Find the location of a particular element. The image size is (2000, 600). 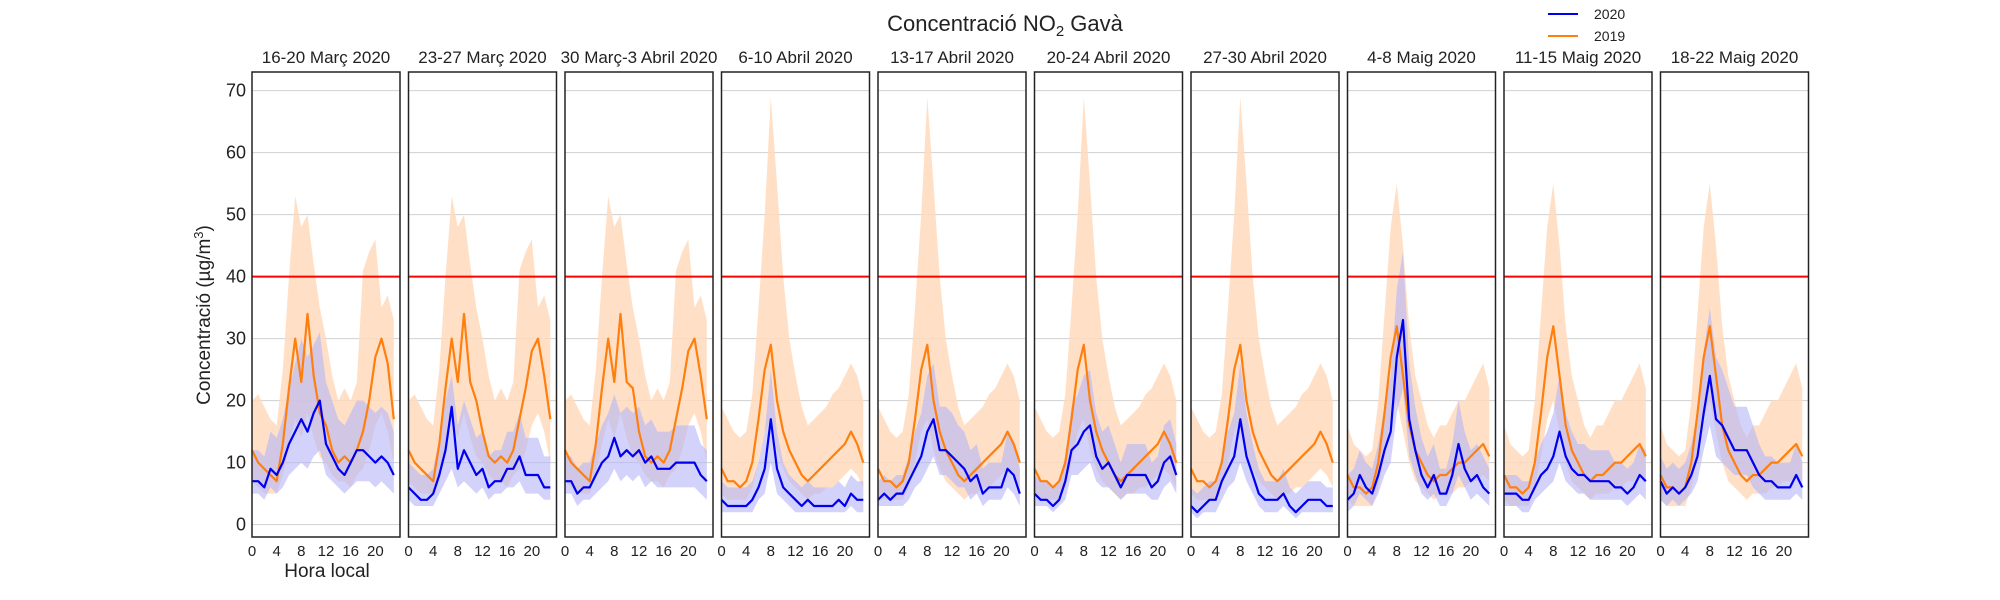

panel-2: 23-27 Març 2020 0 4 8 12 16 20 is located at coordinates (481, 304).